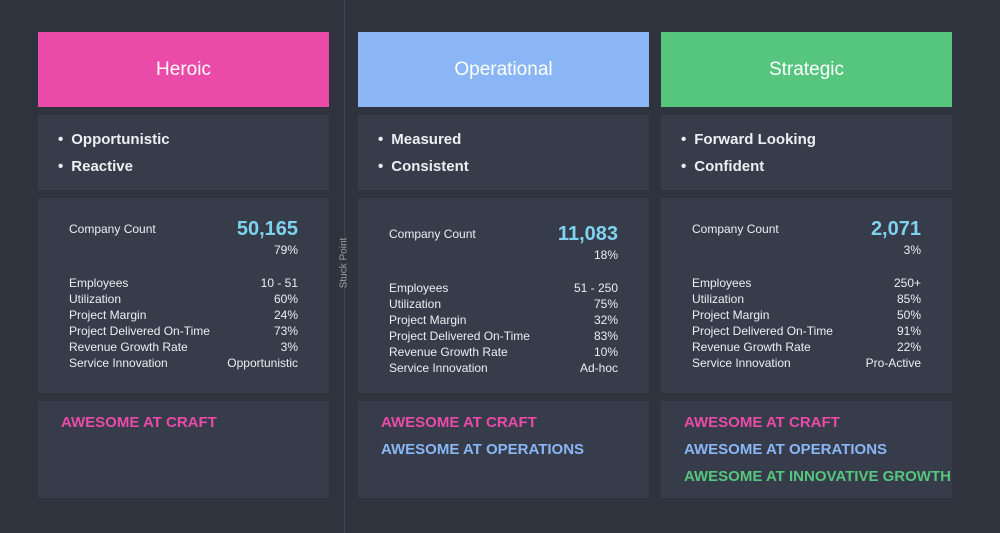 The width and height of the screenshot is (1000, 533). I want to click on company-share: 3%, so click(912, 250).